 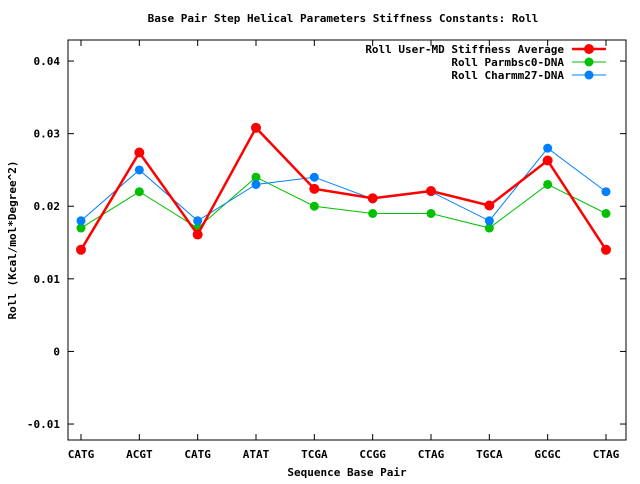 I want to click on x-tick-label: CCGG, so click(x=372, y=454).